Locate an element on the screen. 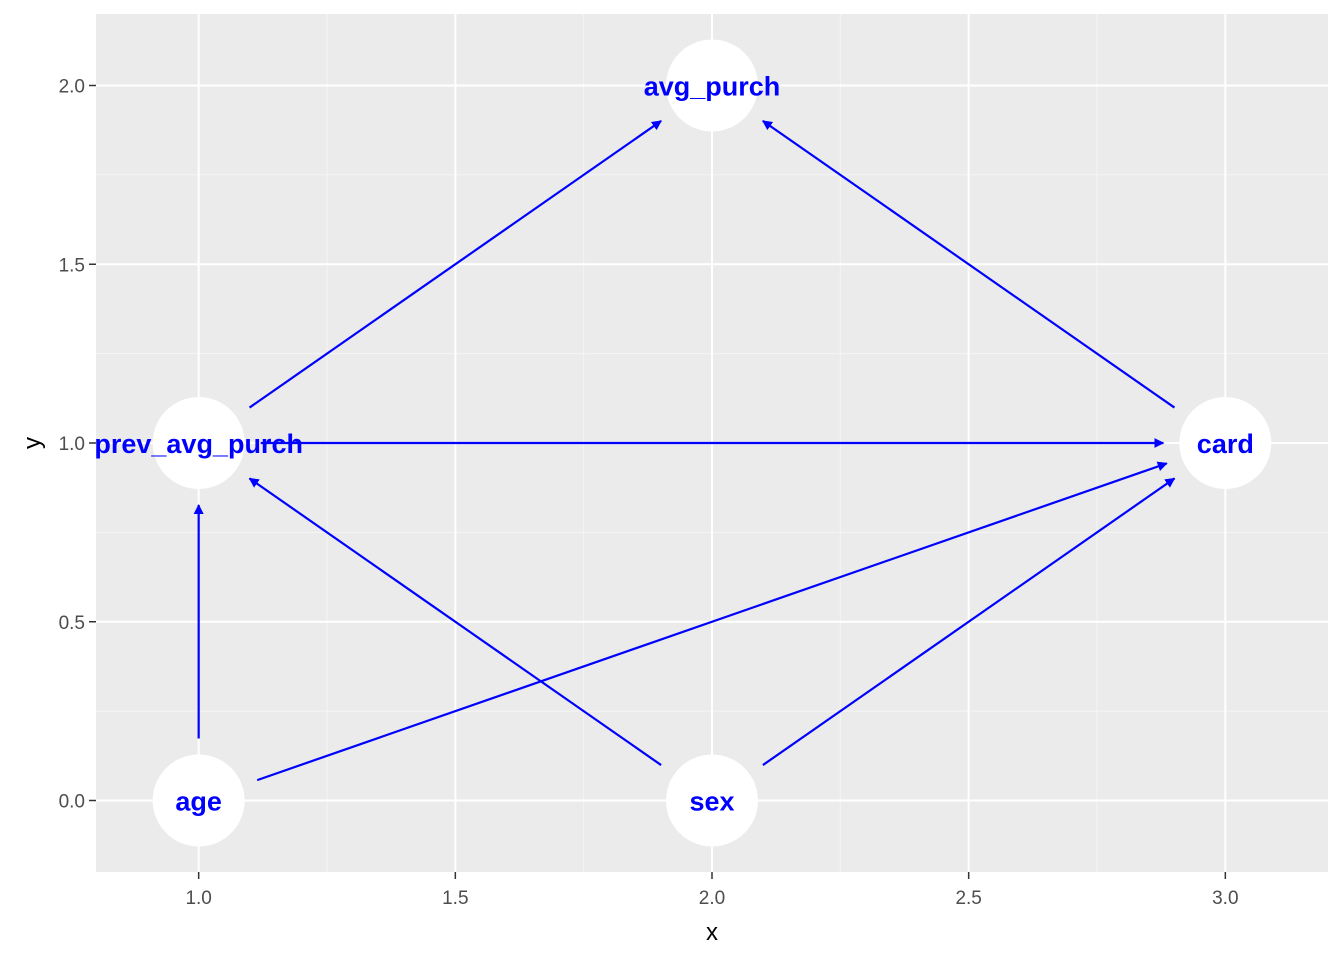  node-circle-avg-purch is located at coordinates (712, 85).